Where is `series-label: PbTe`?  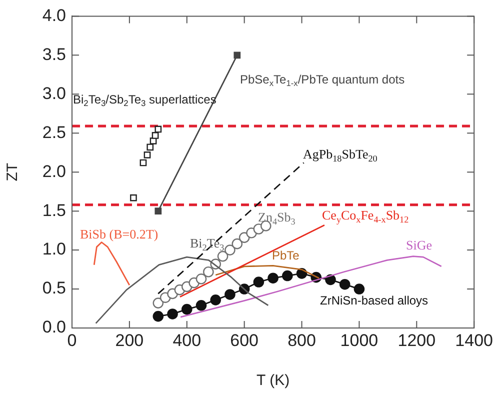 series-label: PbTe is located at coordinates (286, 255).